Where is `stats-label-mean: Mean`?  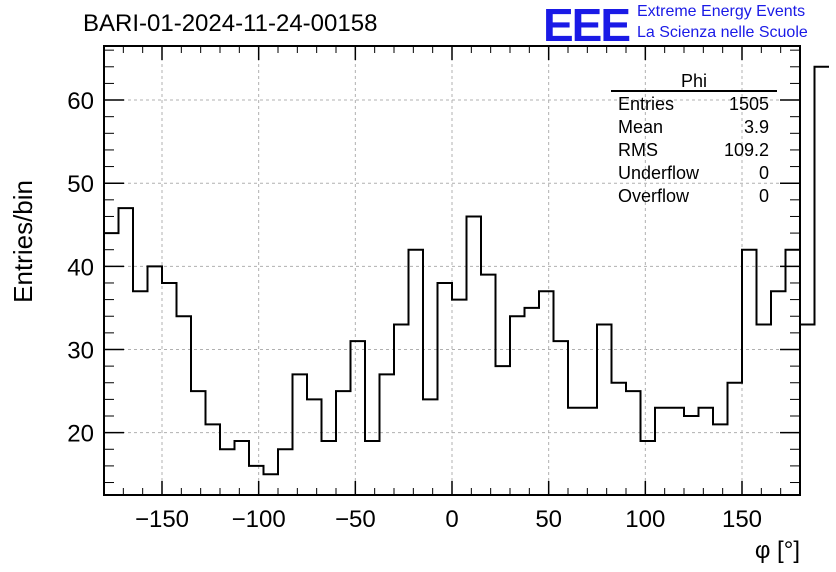
stats-label-mean: Mean is located at coordinates (640, 127).